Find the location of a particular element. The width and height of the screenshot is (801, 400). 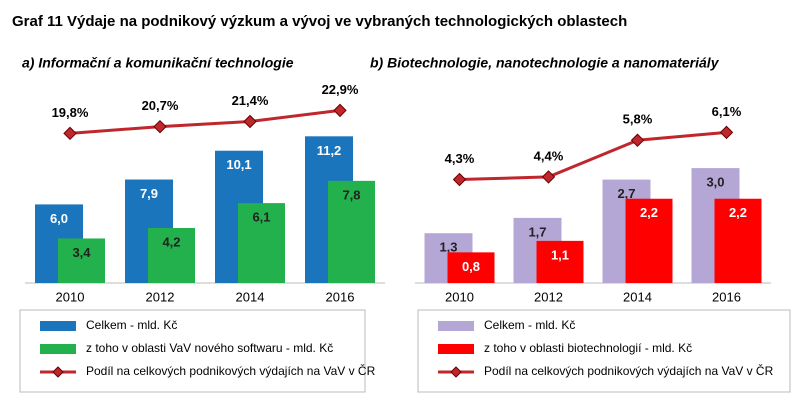

data-label: 3,0 is located at coordinates (715, 182).